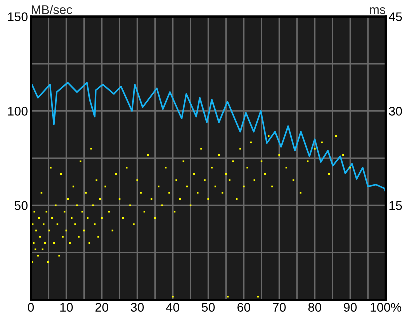  I want to click on x-tick-label: 70, so click(279, 307).